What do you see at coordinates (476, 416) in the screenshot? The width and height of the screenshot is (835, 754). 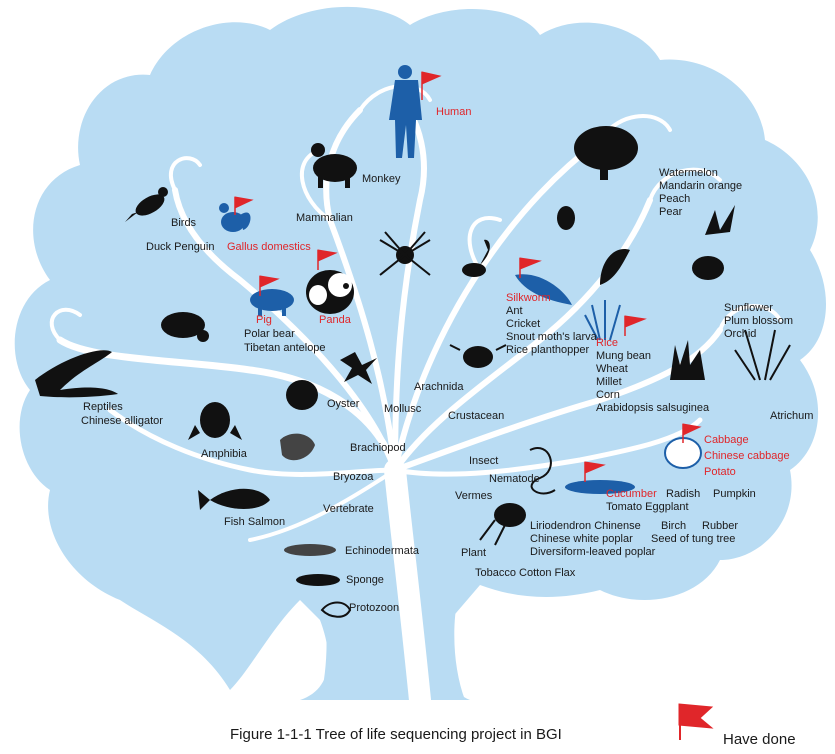 I see `label-crustacean: Crustacean` at bounding box center [476, 416].